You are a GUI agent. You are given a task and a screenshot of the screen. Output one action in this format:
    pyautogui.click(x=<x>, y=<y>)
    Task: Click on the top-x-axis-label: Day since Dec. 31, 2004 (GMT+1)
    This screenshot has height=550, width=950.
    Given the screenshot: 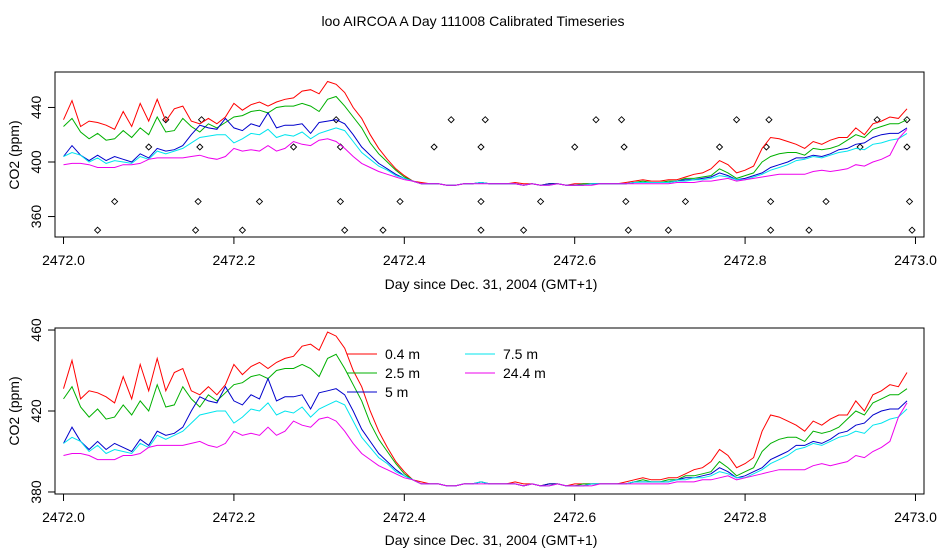 What is the action you would take?
    pyautogui.click(x=491, y=284)
    